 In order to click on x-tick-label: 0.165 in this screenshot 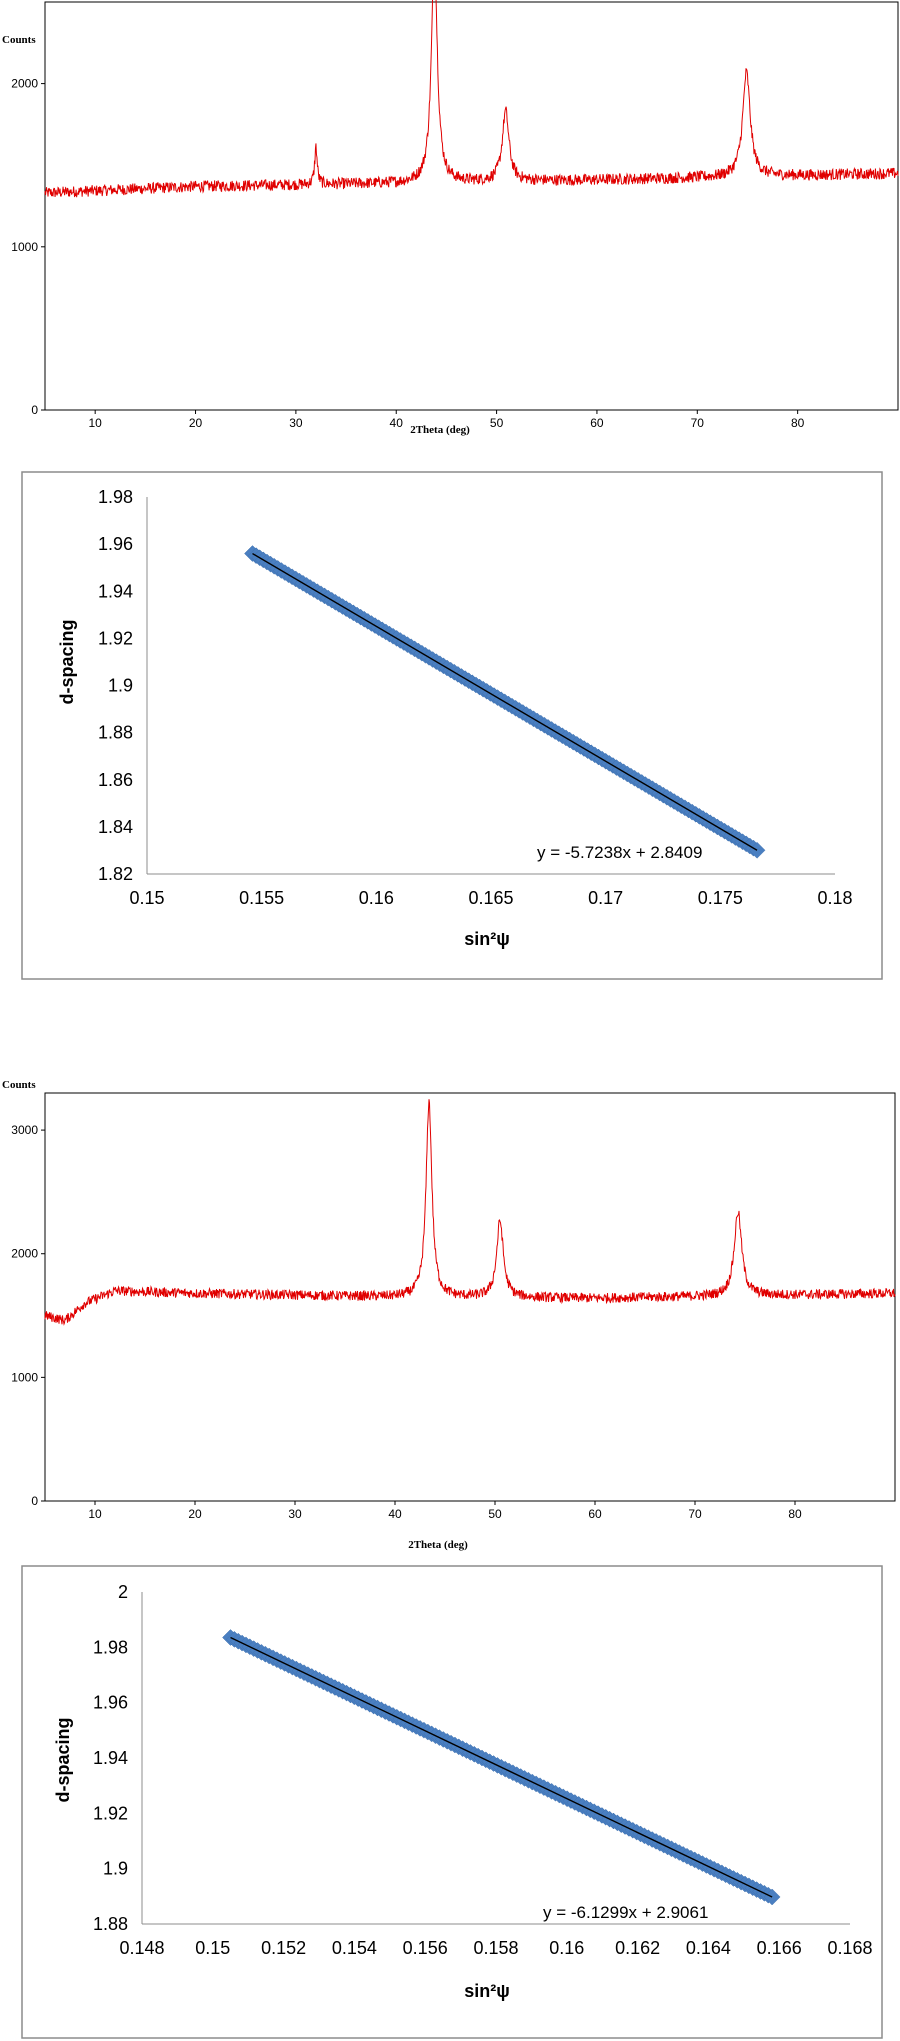, I will do `click(490, 898)`.